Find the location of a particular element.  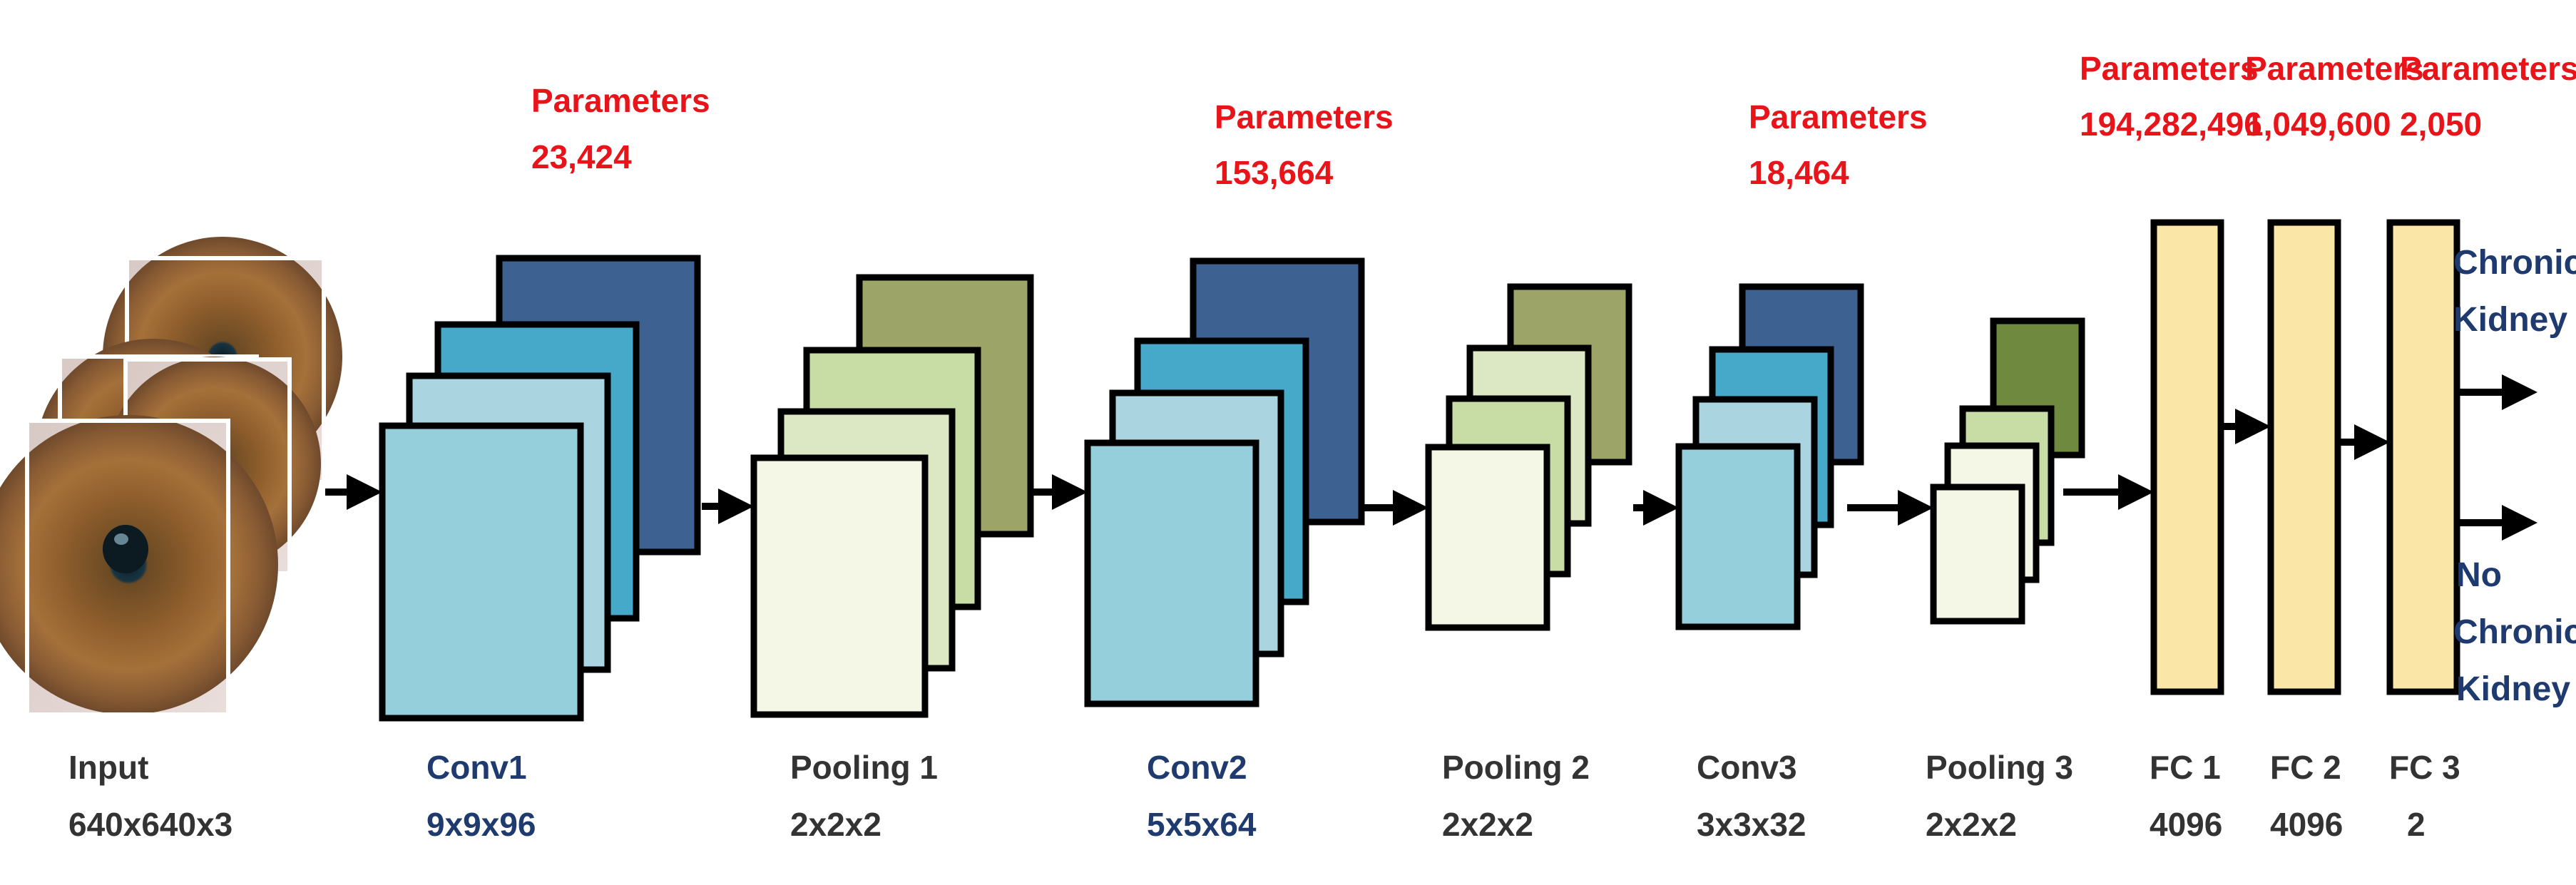

output-no-ckd-line2: Chronic is located at coordinates (2514, 632).